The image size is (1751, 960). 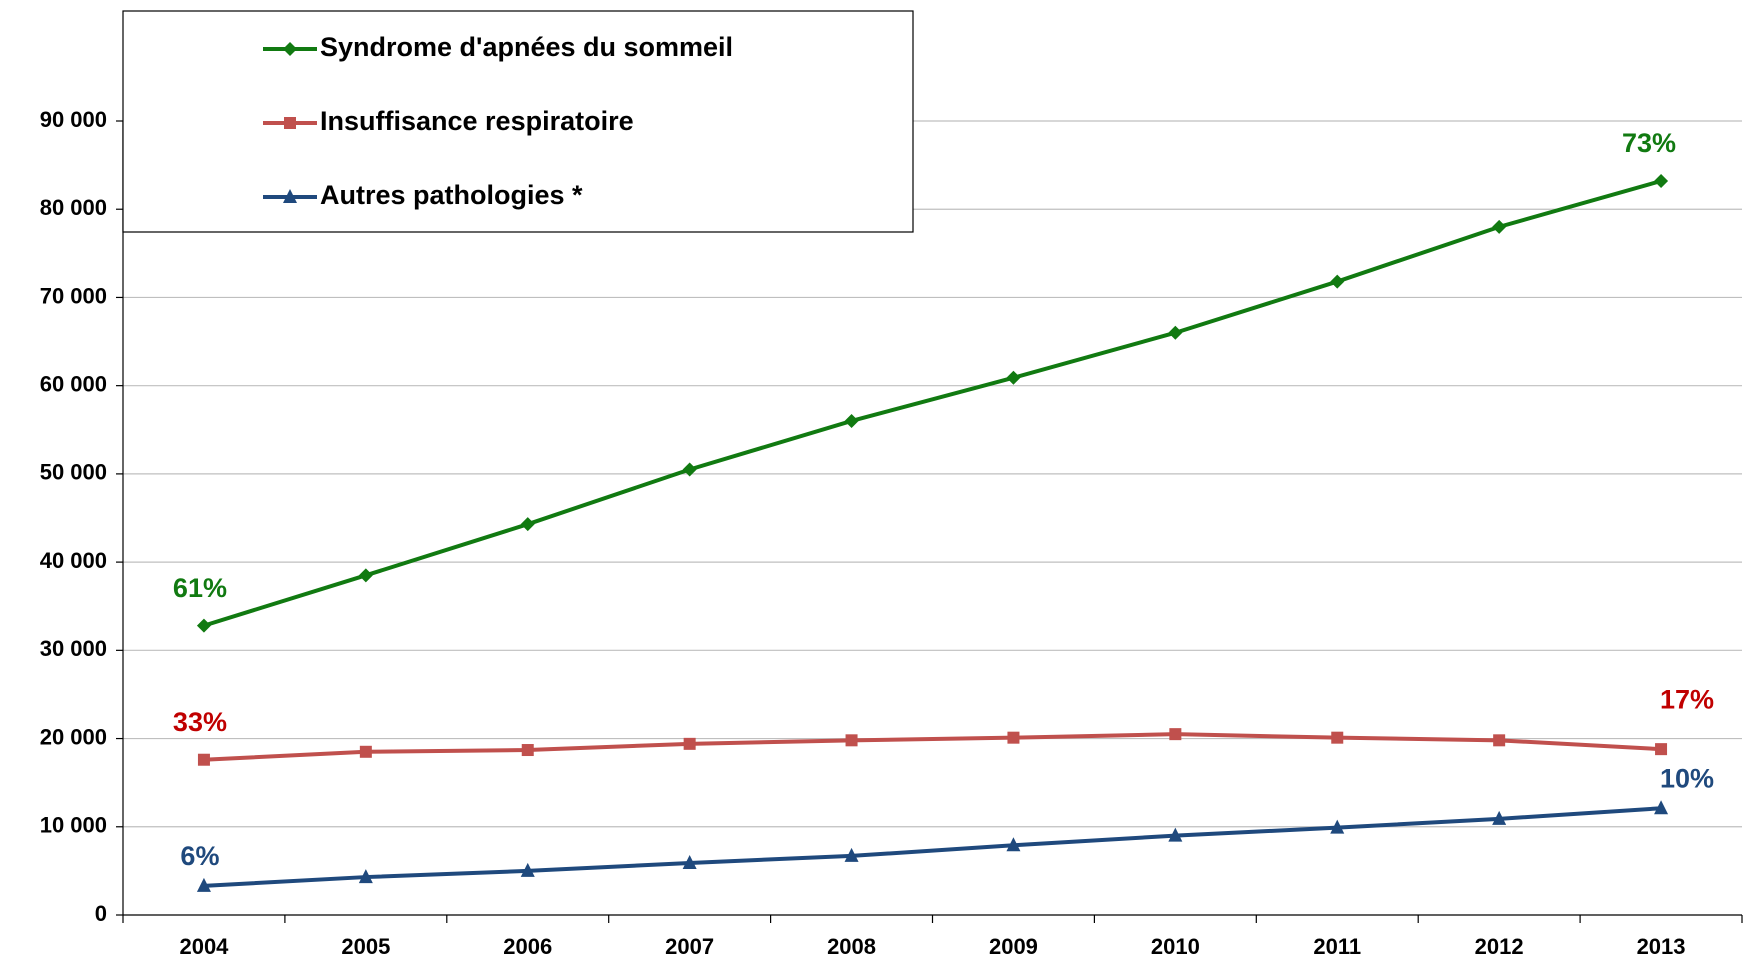 What do you see at coordinates (1337, 946) in the screenshot?
I see `x-tick-label: 2011` at bounding box center [1337, 946].